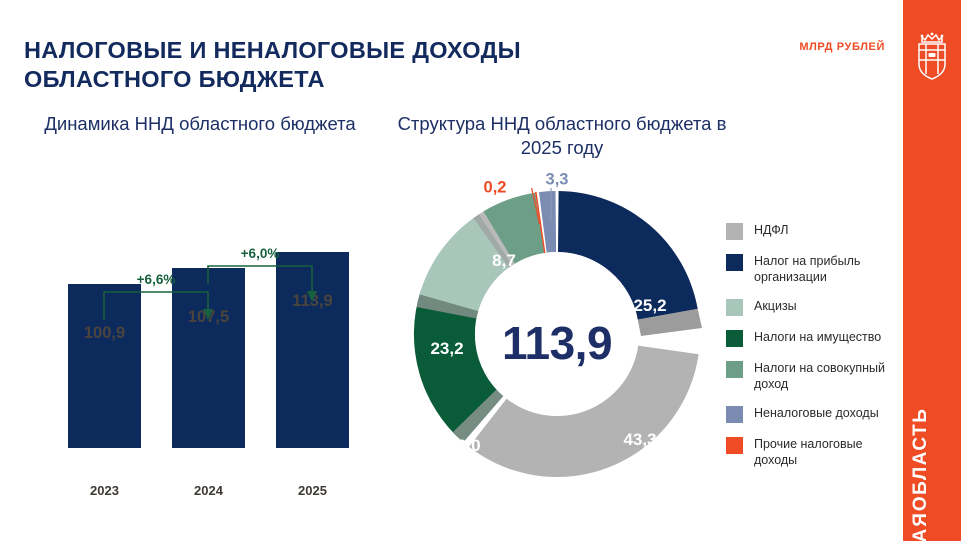 This screenshot has height=541, width=961. Describe the element at coordinates (504, 260) in the screenshot. I see `donut-label-aggregate-income-tax: 8,7` at that location.